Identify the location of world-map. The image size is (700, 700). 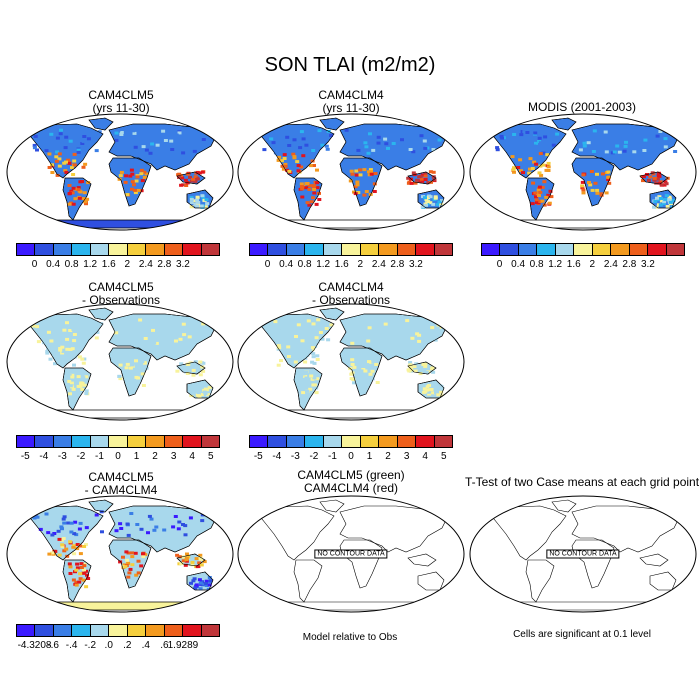
(351, 172).